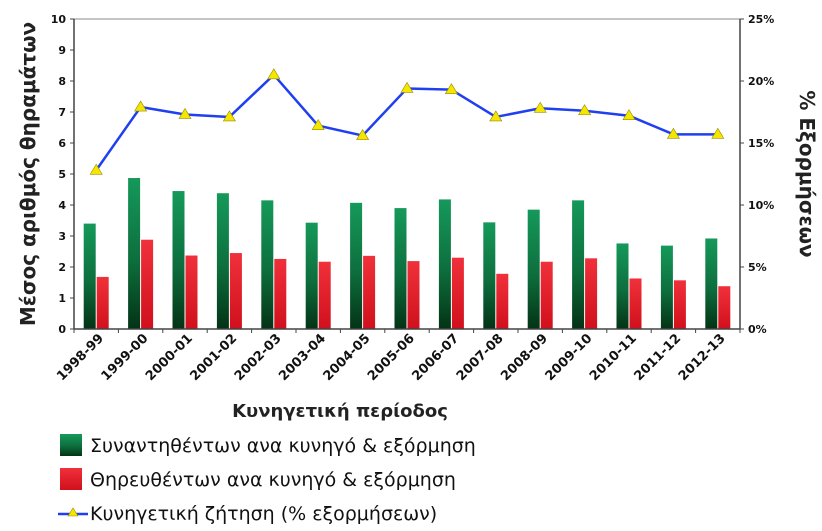  I want to click on x-tick-label: 2006-07, so click(435, 357).